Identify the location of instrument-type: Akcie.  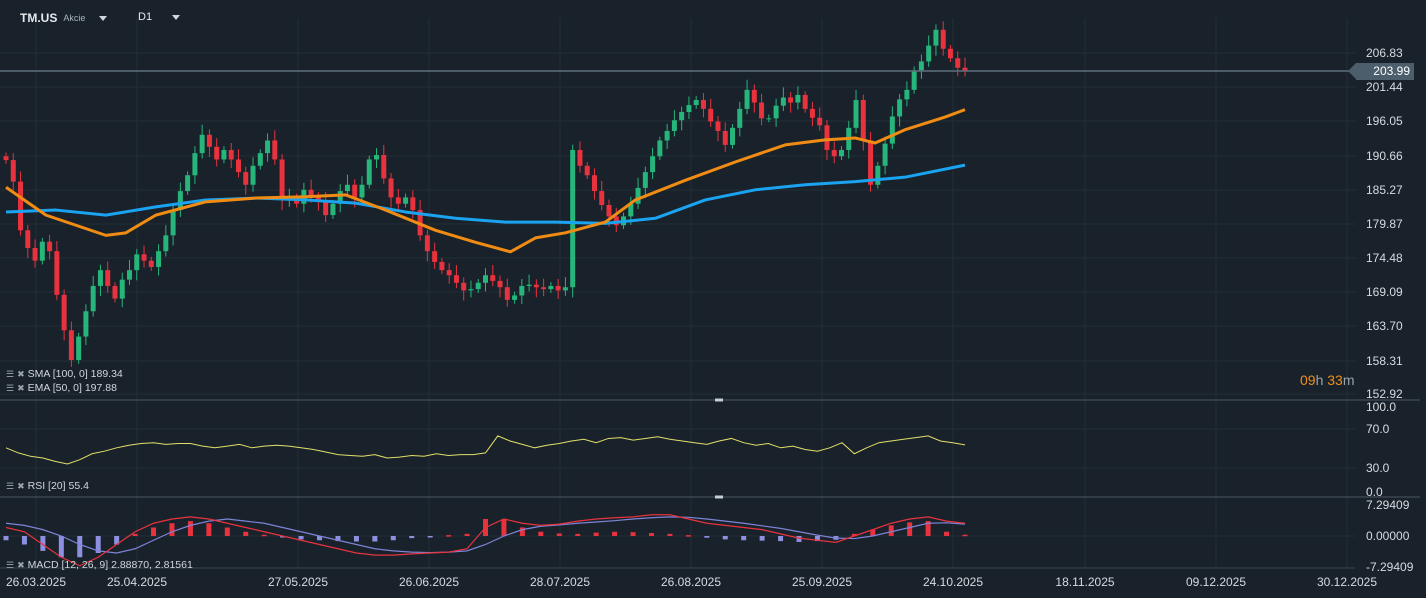
(74, 18).